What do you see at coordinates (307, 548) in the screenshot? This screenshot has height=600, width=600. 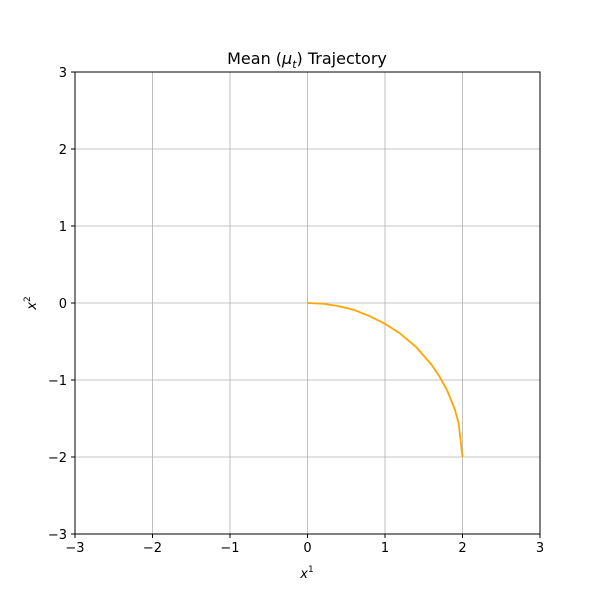 I see `x-tick-label: 0` at bounding box center [307, 548].